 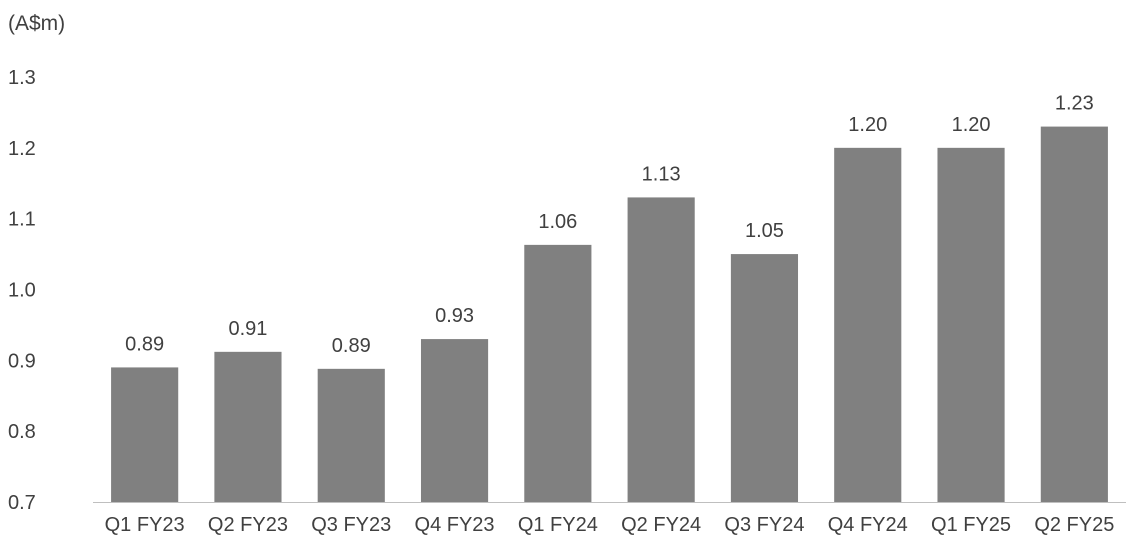 What do you see at coordinates (764, 231) in the screenshot?
I see `data-label: 1.05` at bounding box center [764, 231].